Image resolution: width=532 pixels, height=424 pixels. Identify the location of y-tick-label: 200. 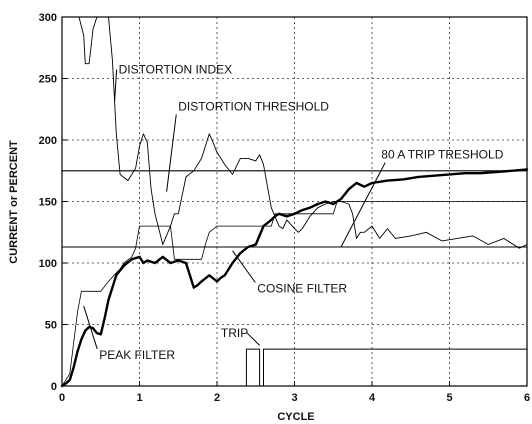
(48, 141).